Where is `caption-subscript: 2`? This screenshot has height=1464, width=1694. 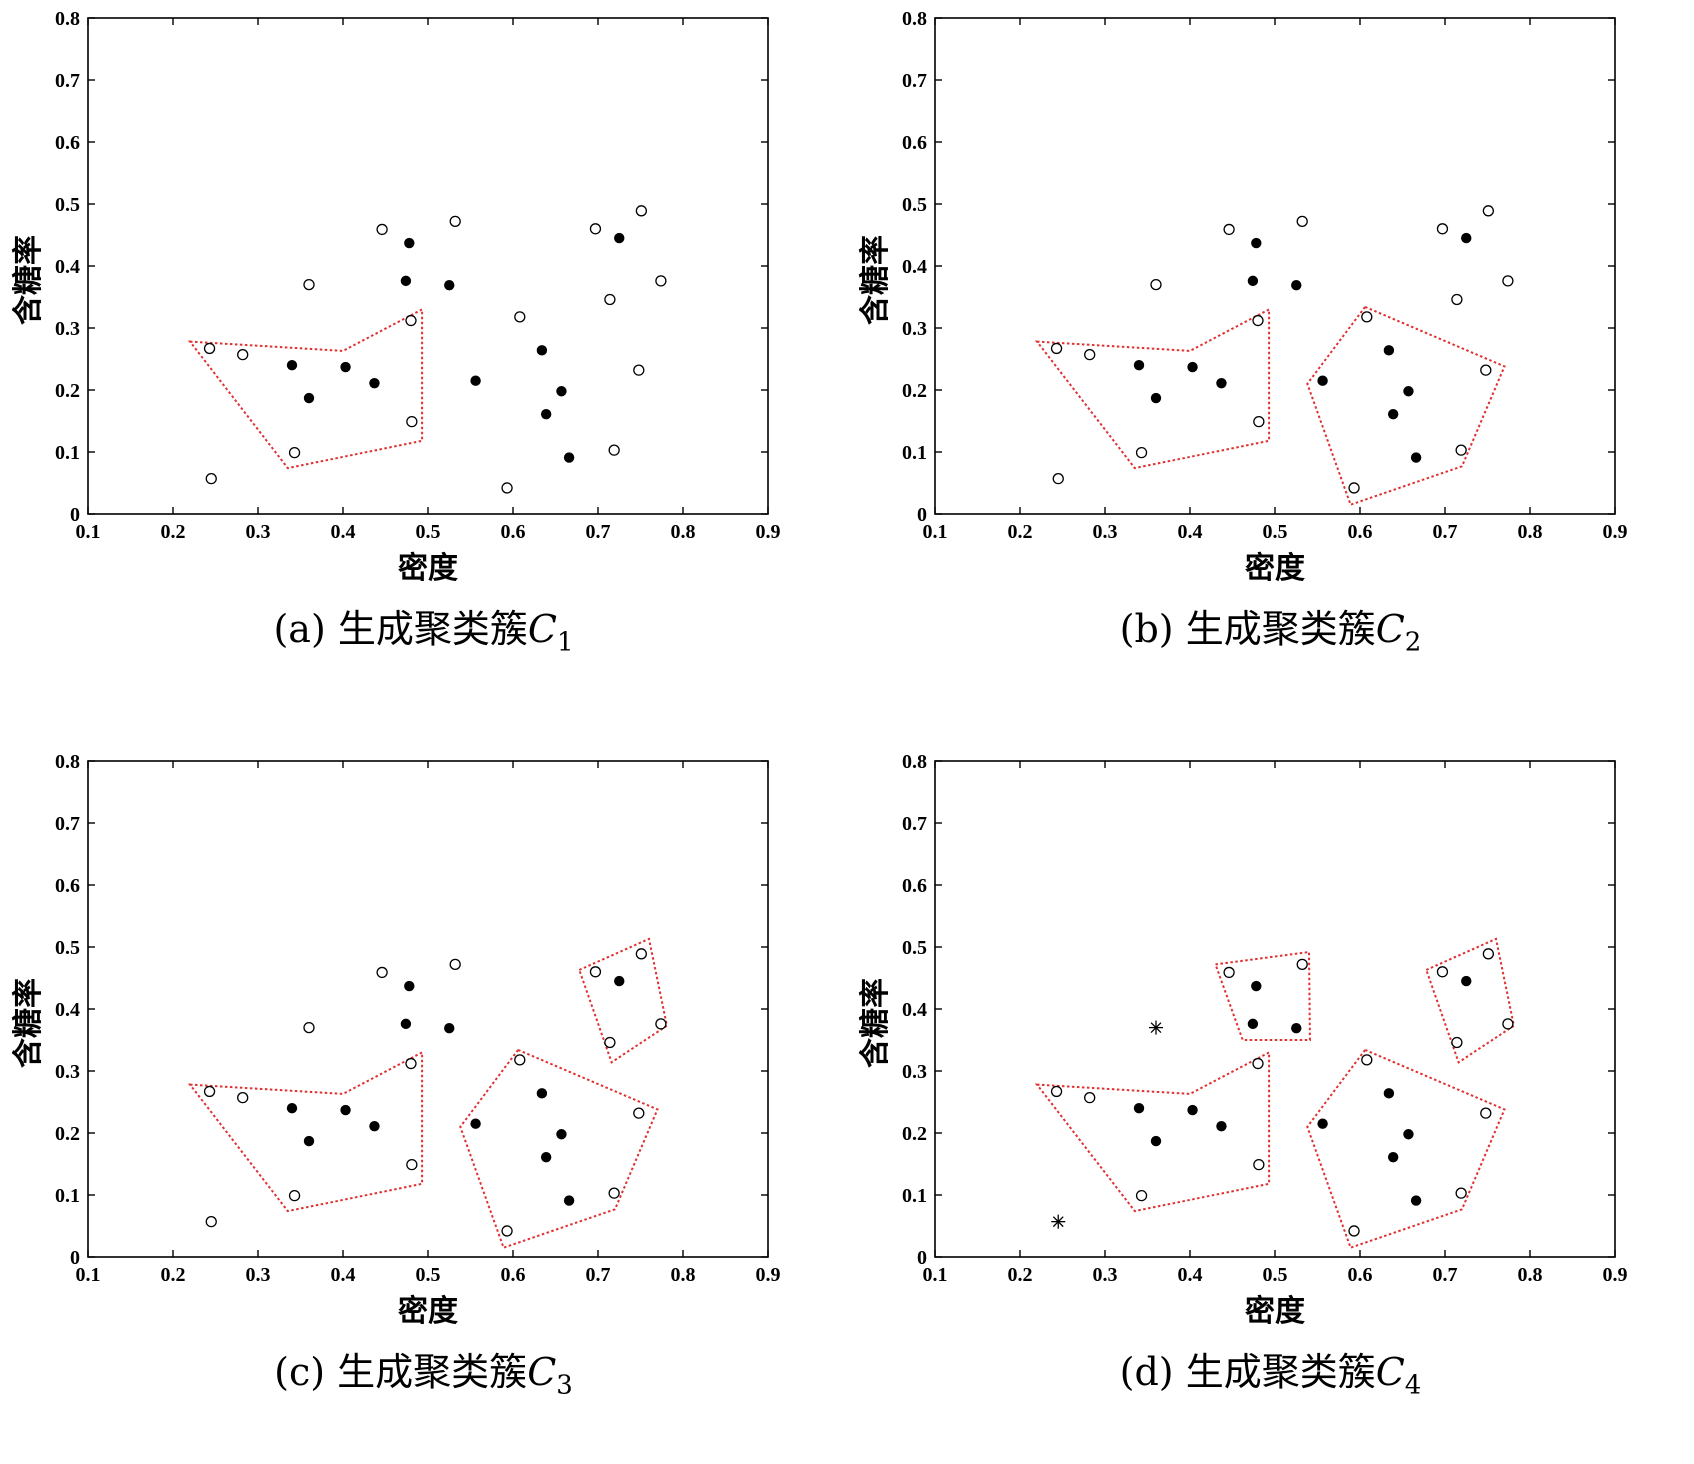 caption-subscript: 2 is located at coordinates (1413, 642).